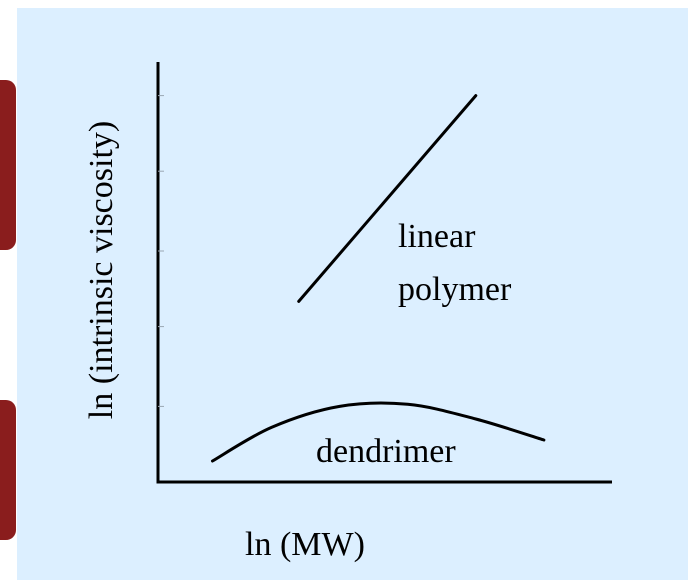 The image size is (693, 585). Describe the element at coordinates (386, 451) in the screenshot. I see `series-label-dendrimer: dendrimer` at that location.